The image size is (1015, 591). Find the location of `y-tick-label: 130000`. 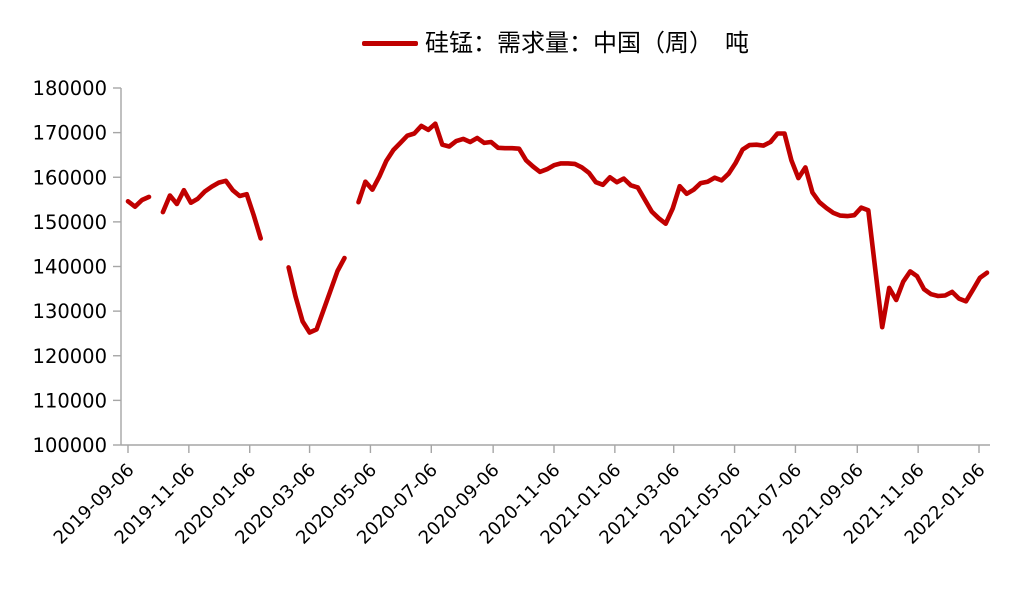

y-tick-label: 130000 is located at coordinates (70, 311).